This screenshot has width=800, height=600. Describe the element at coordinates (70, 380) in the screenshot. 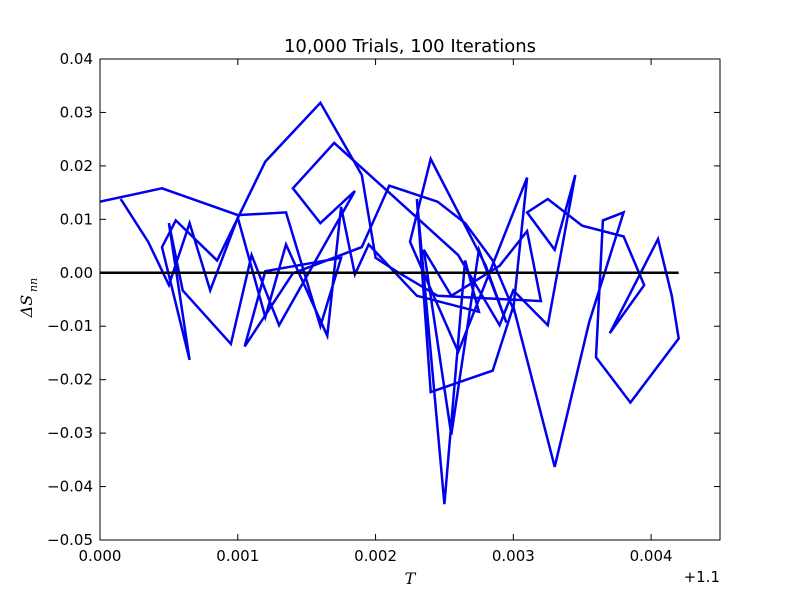

I see `y-tick-label: −0.02` at that location.